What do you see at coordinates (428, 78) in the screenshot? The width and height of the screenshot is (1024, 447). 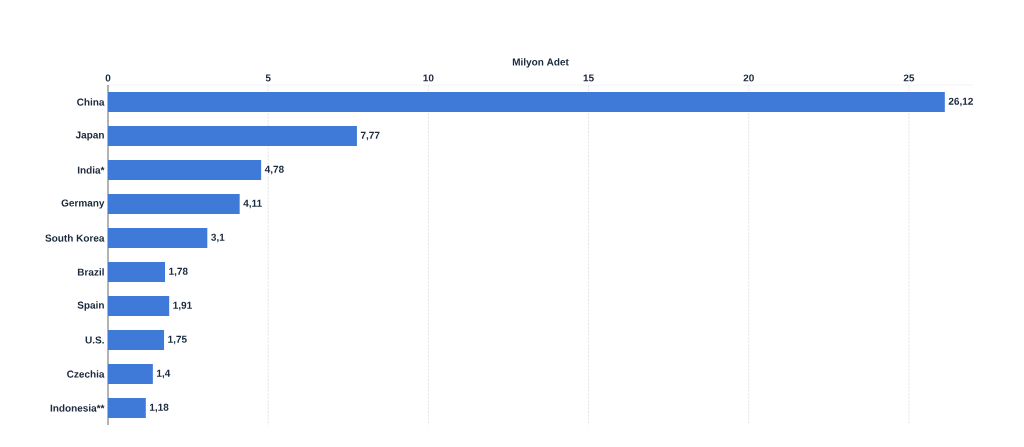 I see `x-tick-label: 10` at bounding box center [428, 78].